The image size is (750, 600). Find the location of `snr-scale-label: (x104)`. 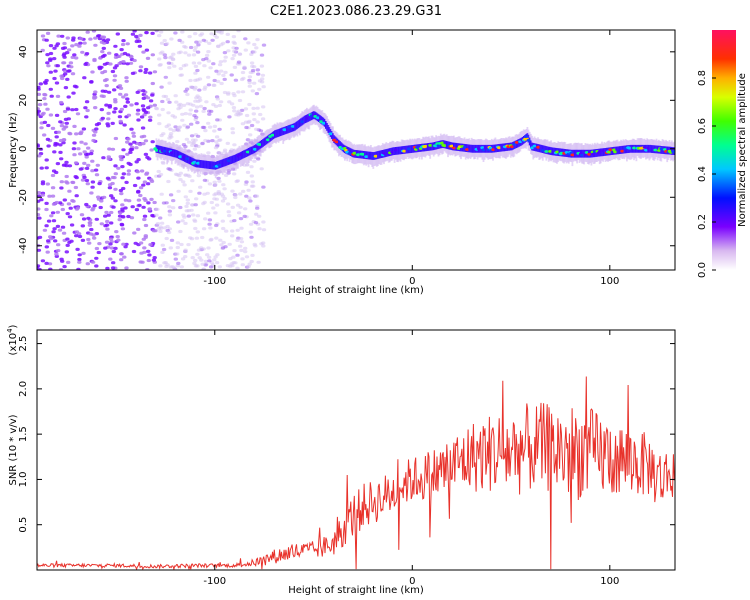

snr-scale-label: (x104) is located at coordinates (12, 339).